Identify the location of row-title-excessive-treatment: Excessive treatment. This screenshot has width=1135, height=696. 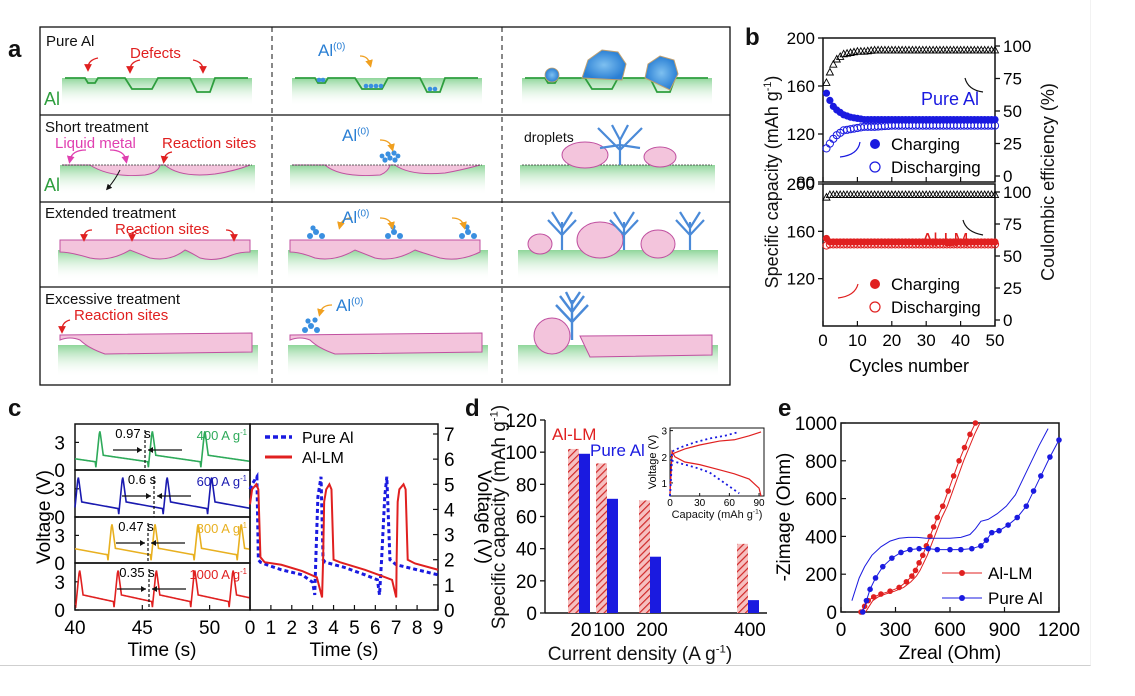
(113, 299).